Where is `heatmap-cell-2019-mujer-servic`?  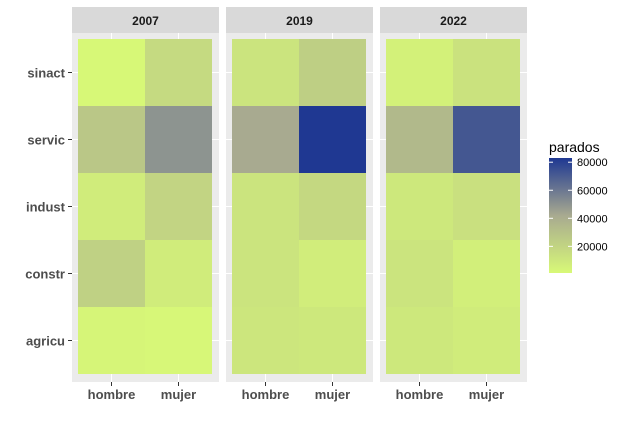
heatmap-cell-2019-mujer-servic is located at coordinates (332, 139).